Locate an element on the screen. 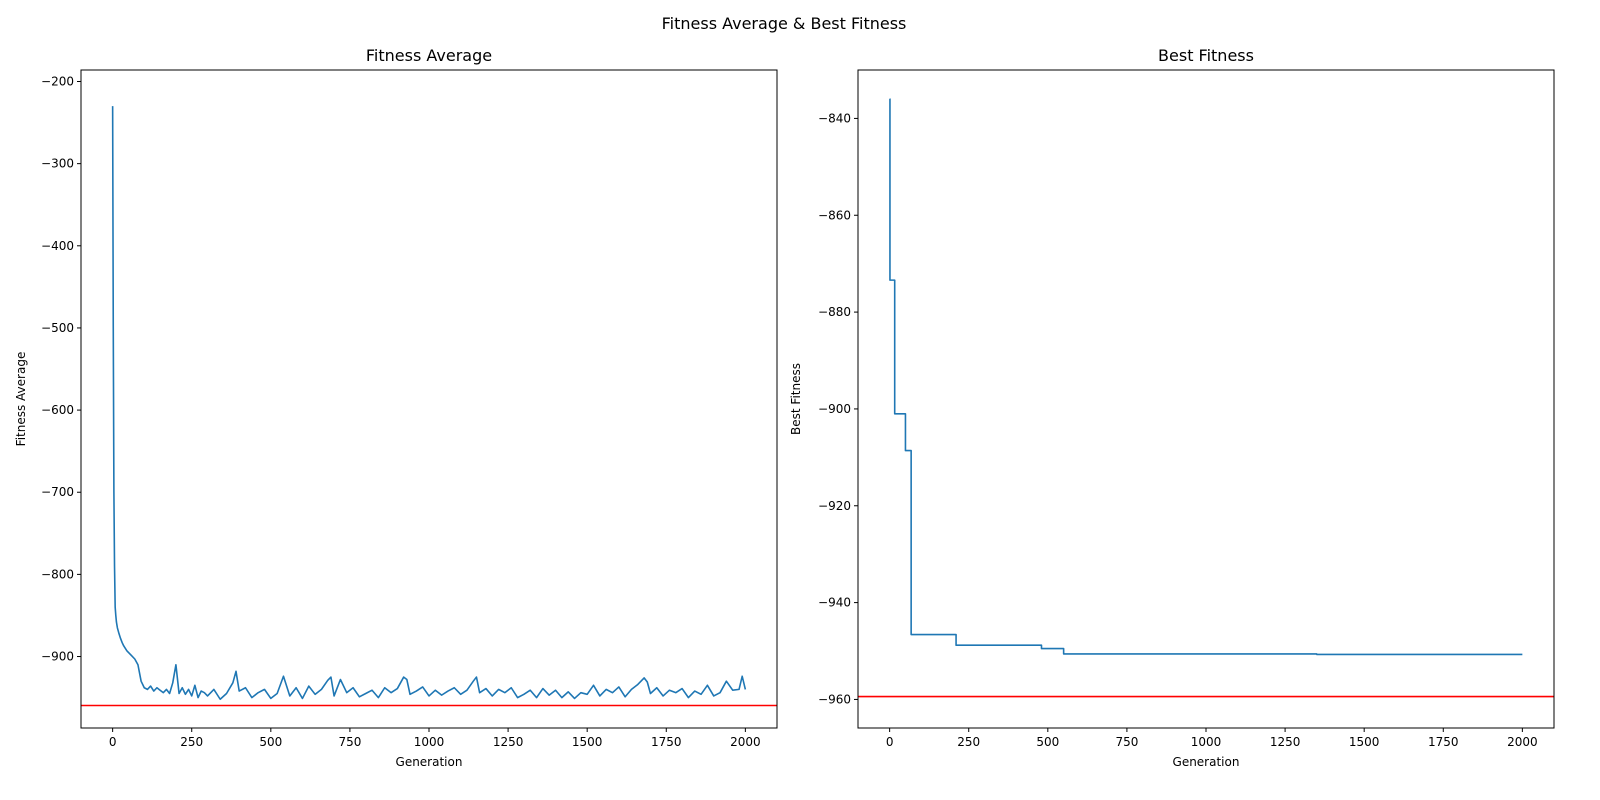 Image resolution: width=1600 pixels, height=800 pixels. best-fitness-xtick-label: 750 is located at coordinates (1126, 742).